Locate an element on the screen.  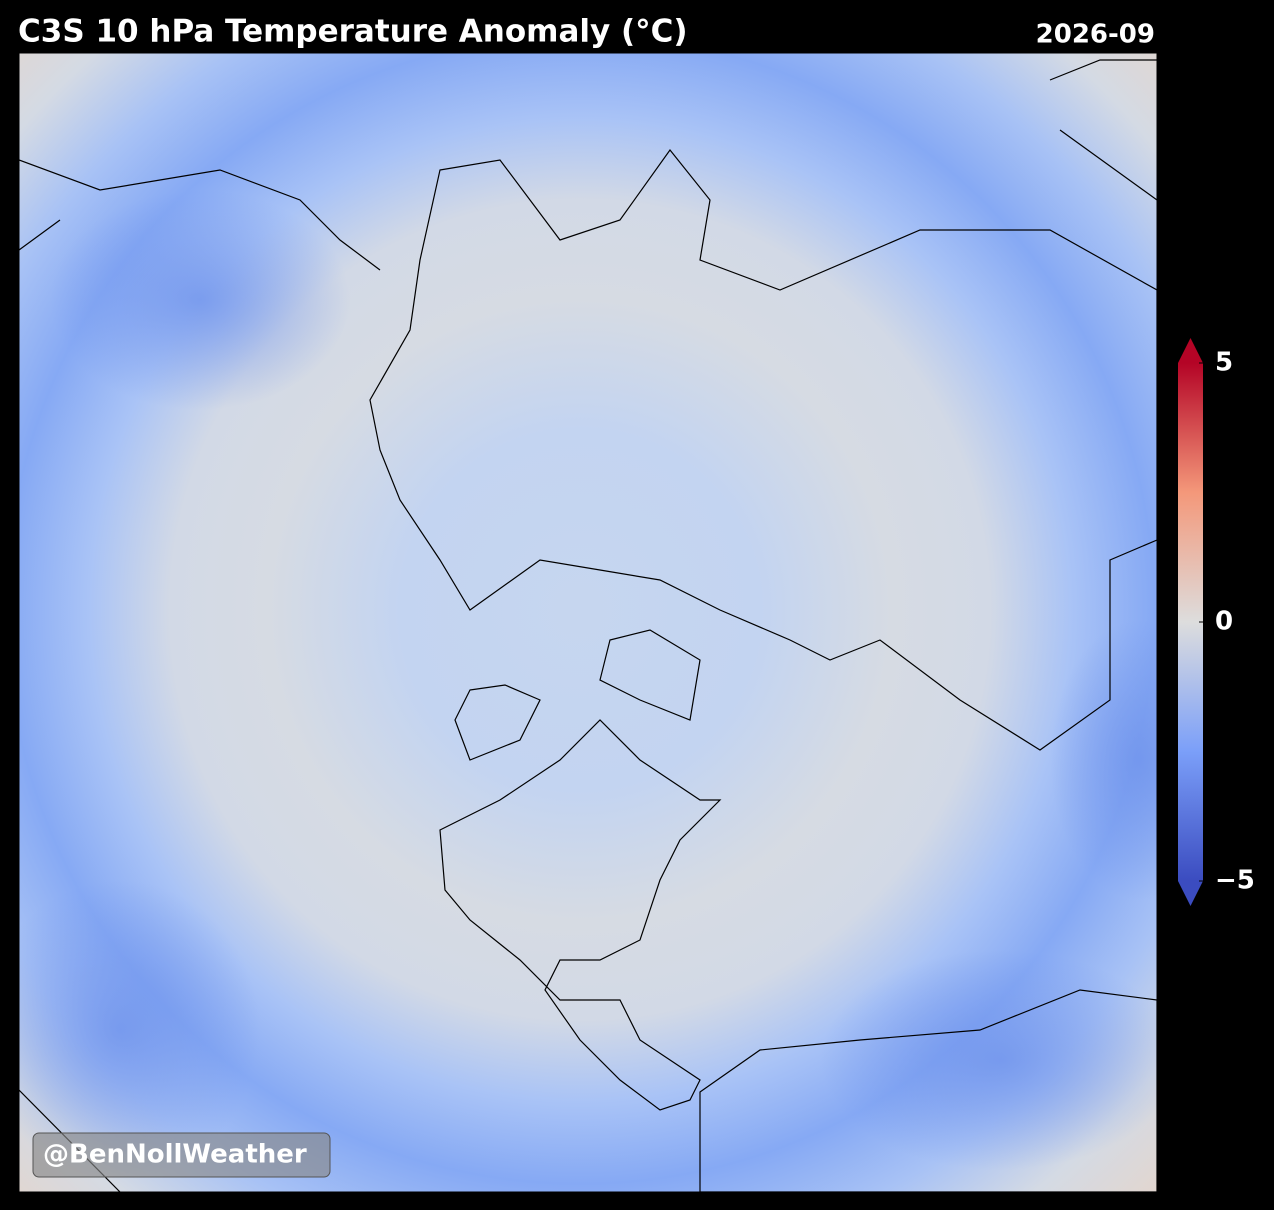
watermark-box is located at coordinates (181, 1155).